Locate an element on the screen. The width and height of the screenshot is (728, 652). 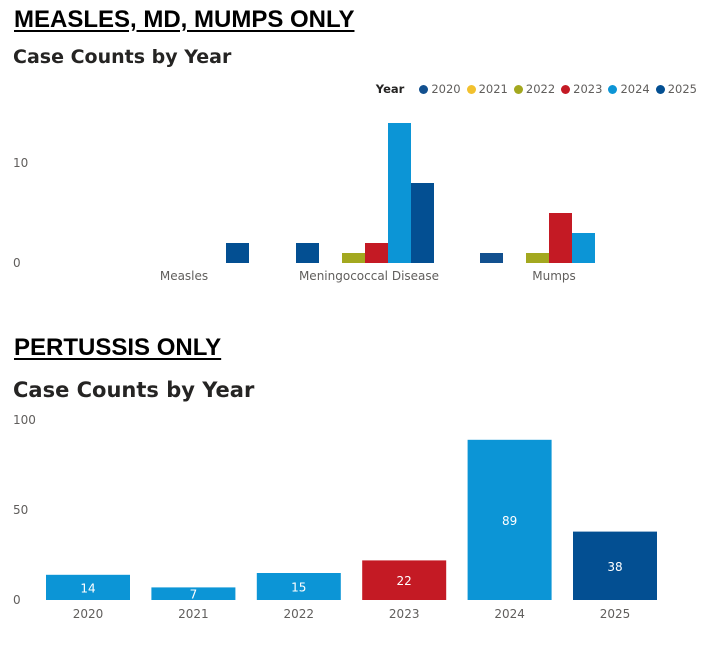
data-label: 7 is located at coordinates (194, 595).